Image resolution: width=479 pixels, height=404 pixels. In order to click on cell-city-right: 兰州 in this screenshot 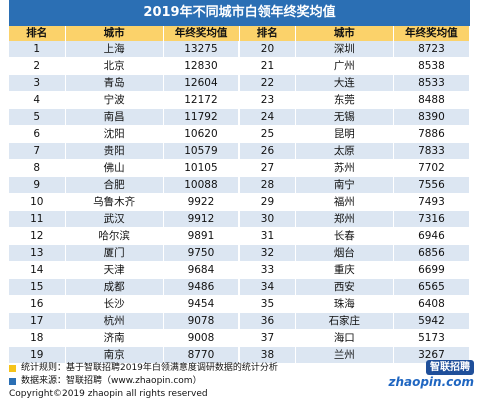, I will do `click(344, 355)`.